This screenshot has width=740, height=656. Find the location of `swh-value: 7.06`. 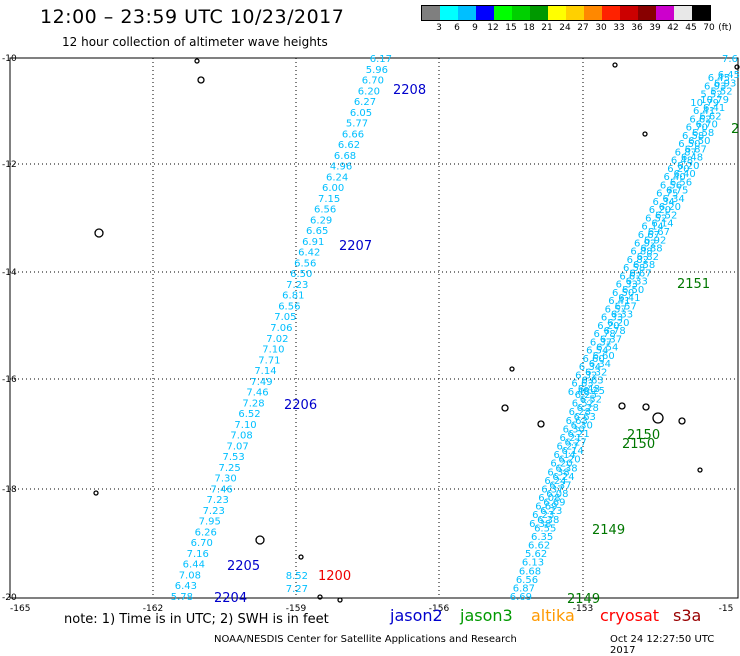

swh-value: 7.06 is located at coordinates (281, 328).